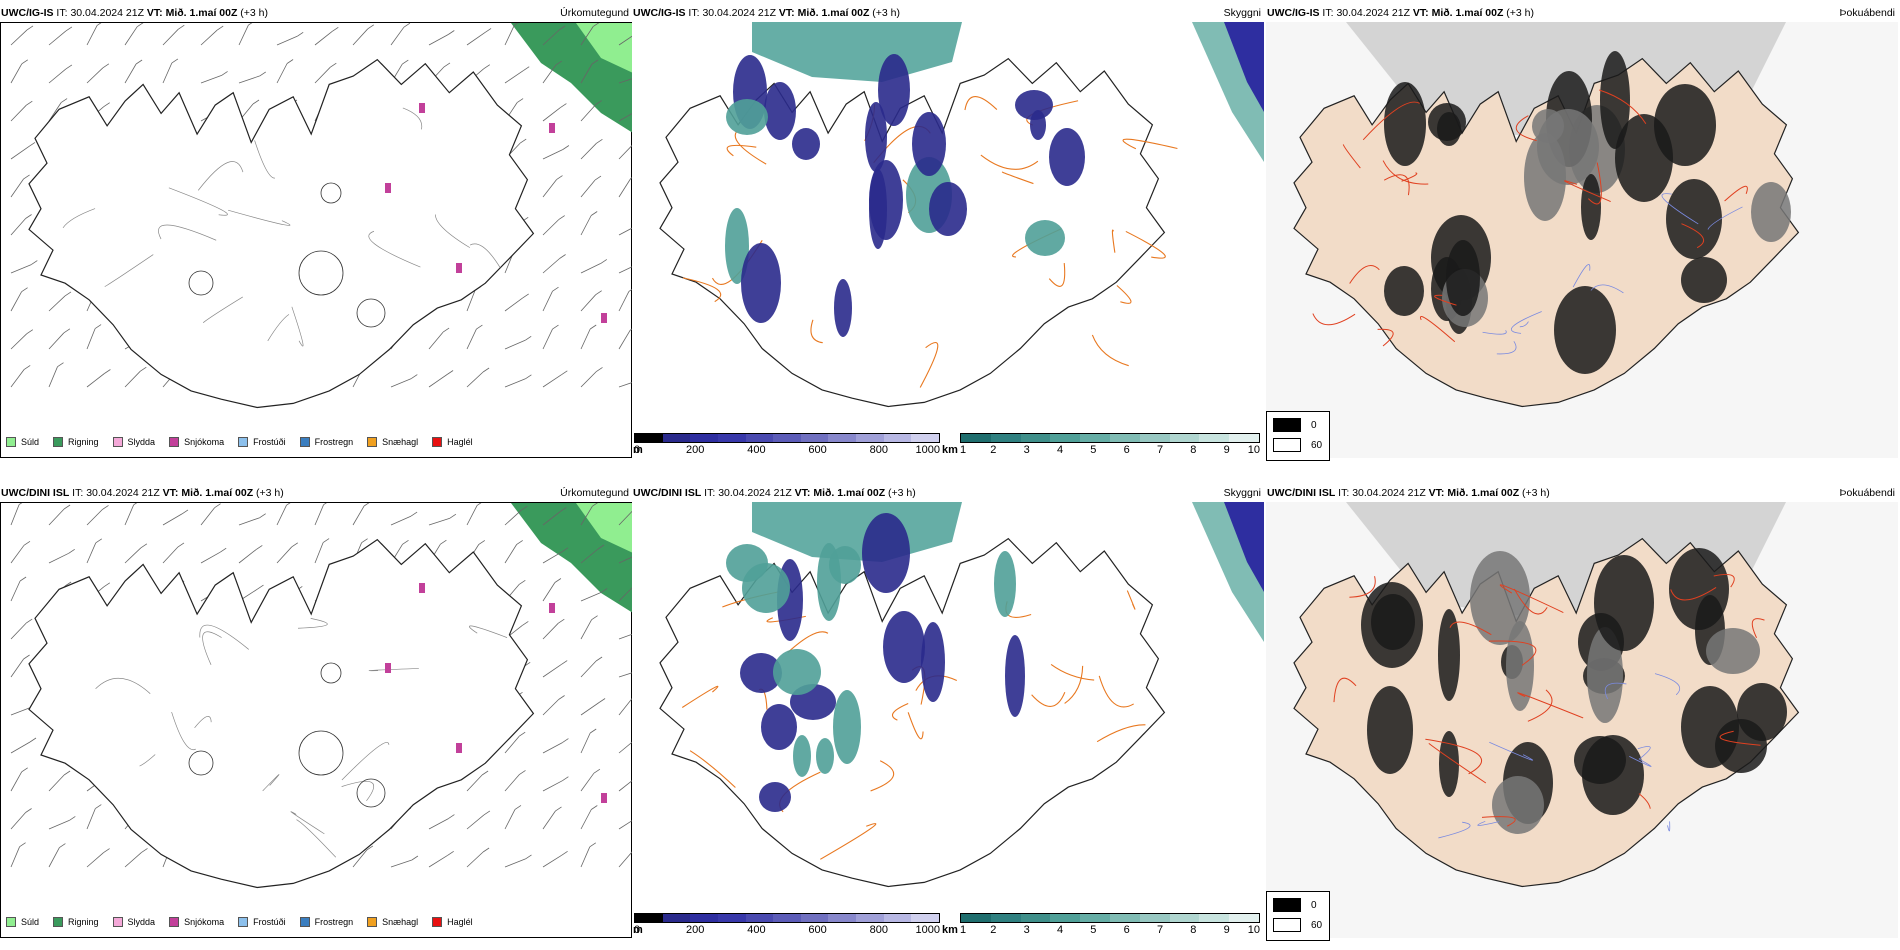 Image resolution: width=1900 pixels, height=950 pixels. What do you see at coordinates (1226, 930) in the screenshot?
I see `colorbar-tick-label: 9` at bounding box center [1226, 930].